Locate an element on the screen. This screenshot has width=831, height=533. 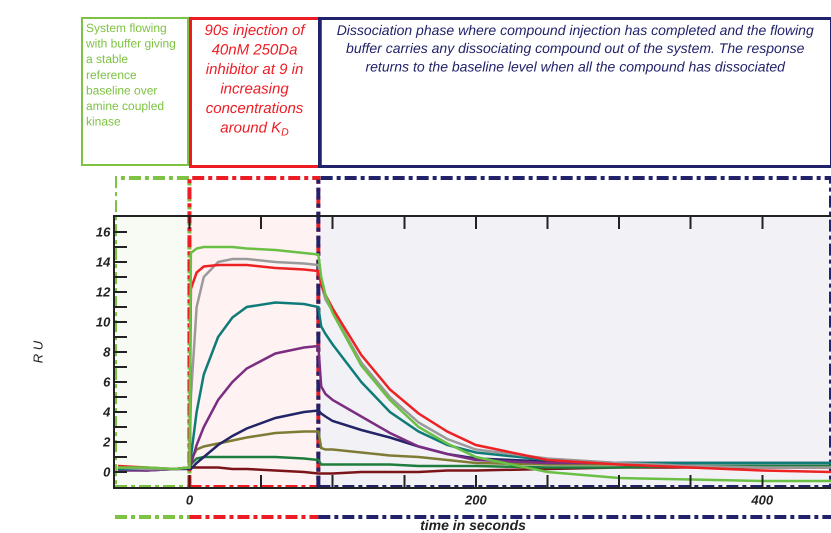
band-label: 90s injection of 40nM 250Da inhibitor at 9 in increasing concentrations around K$_{D}$ is located at coordinates (255, 80).